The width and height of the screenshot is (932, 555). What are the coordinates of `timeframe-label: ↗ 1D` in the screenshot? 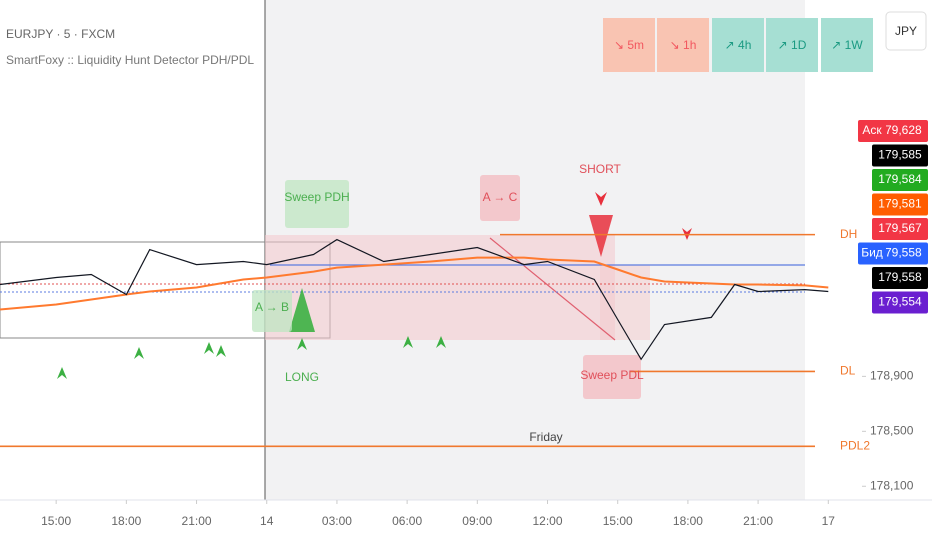 It's located at (792, 45).